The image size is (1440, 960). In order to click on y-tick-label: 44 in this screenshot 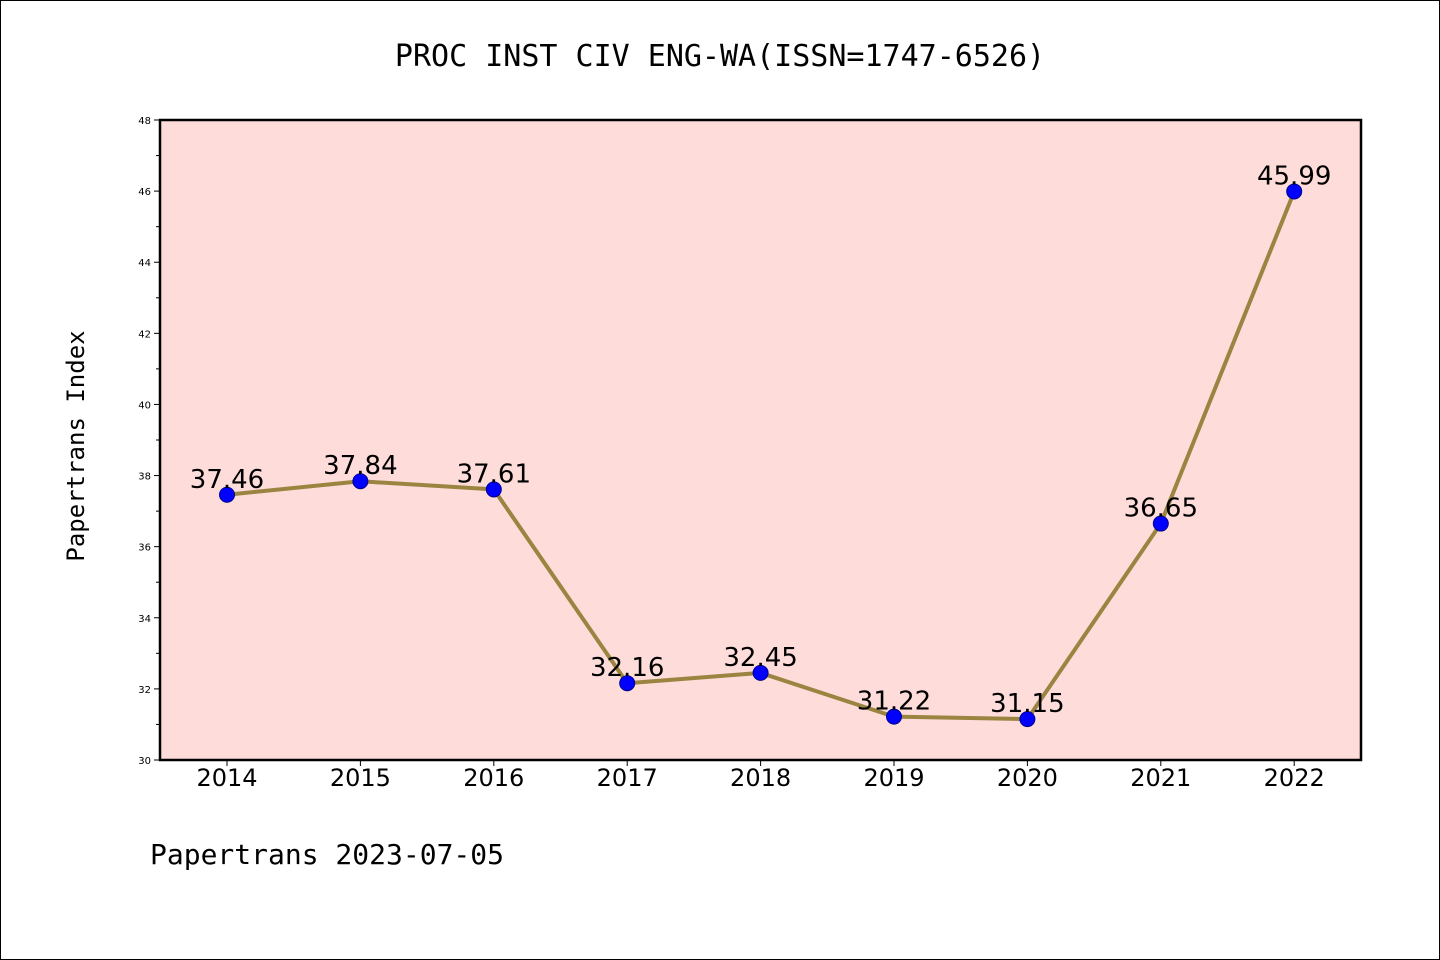, I will do `click(144, 263)`.